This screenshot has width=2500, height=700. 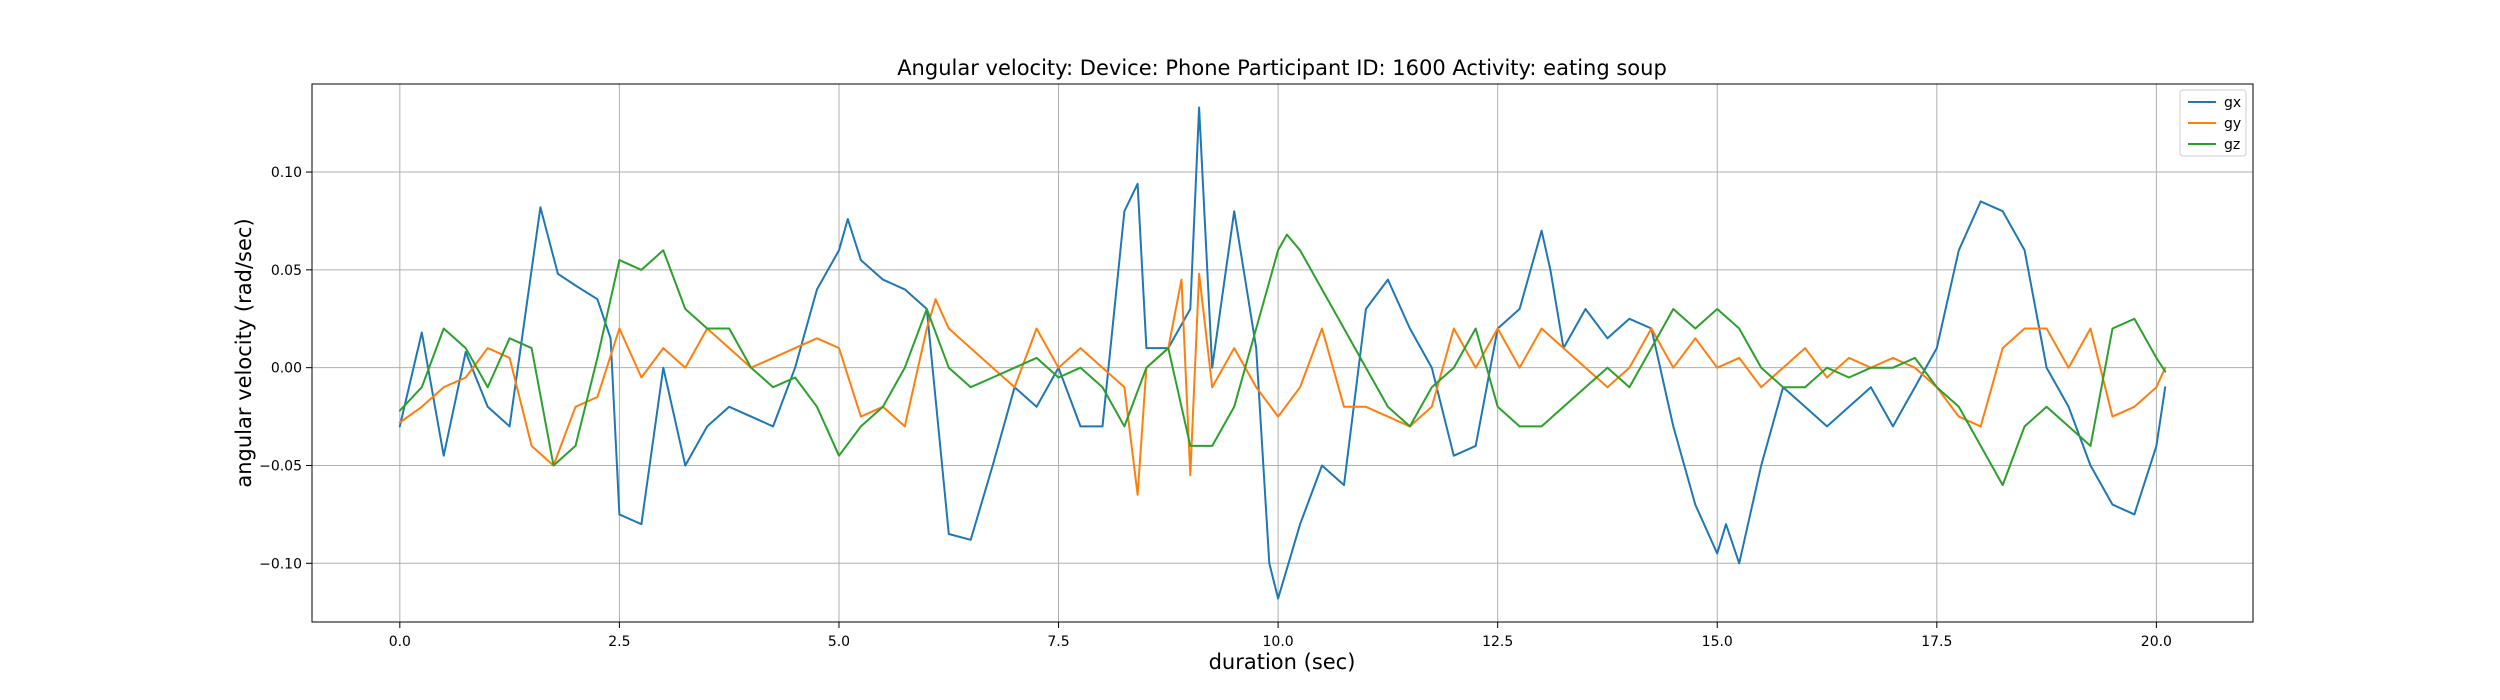 What do you see at coordinates (280, 466) in the screenshot?
I see `y-tick-label: −0.05` at bounding box center [280, 466].